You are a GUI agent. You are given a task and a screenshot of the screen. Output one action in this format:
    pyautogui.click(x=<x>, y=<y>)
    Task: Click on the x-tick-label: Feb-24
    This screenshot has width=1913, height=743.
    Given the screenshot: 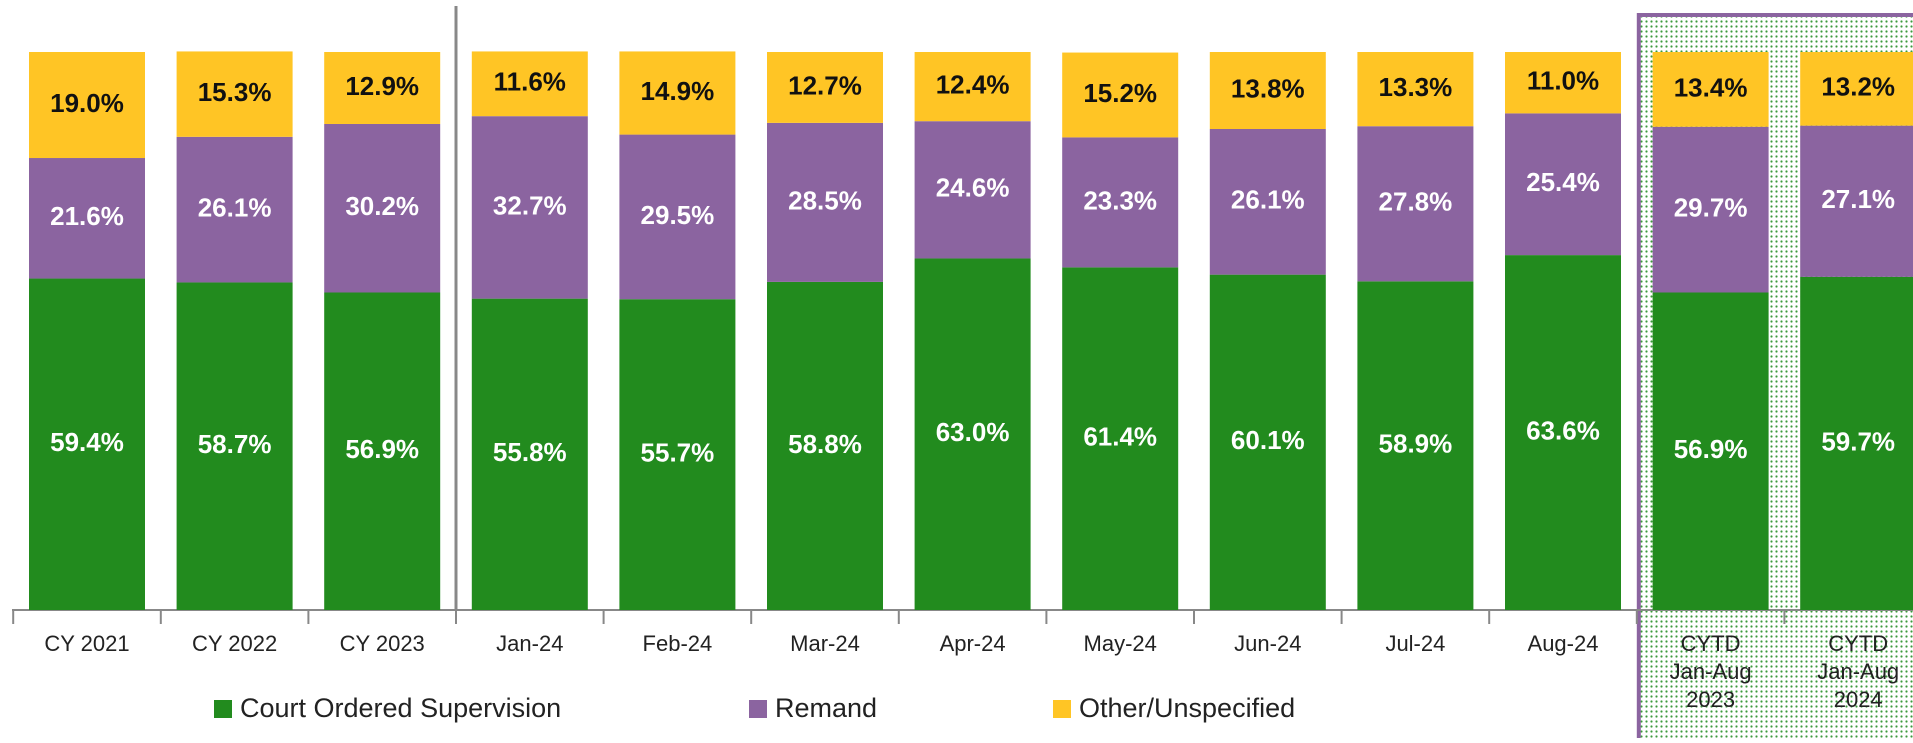 What is the action you would take?
    pyautogui.click(x=678, y=643)
    